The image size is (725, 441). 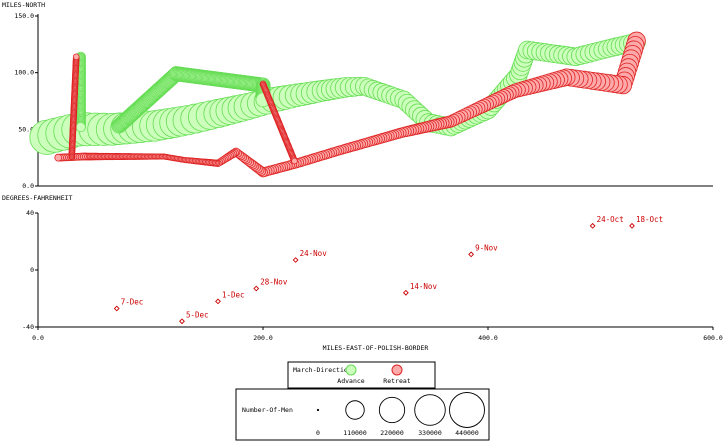 I want to click on temperature-label: 18-Oct, so click(x=649, y=219).